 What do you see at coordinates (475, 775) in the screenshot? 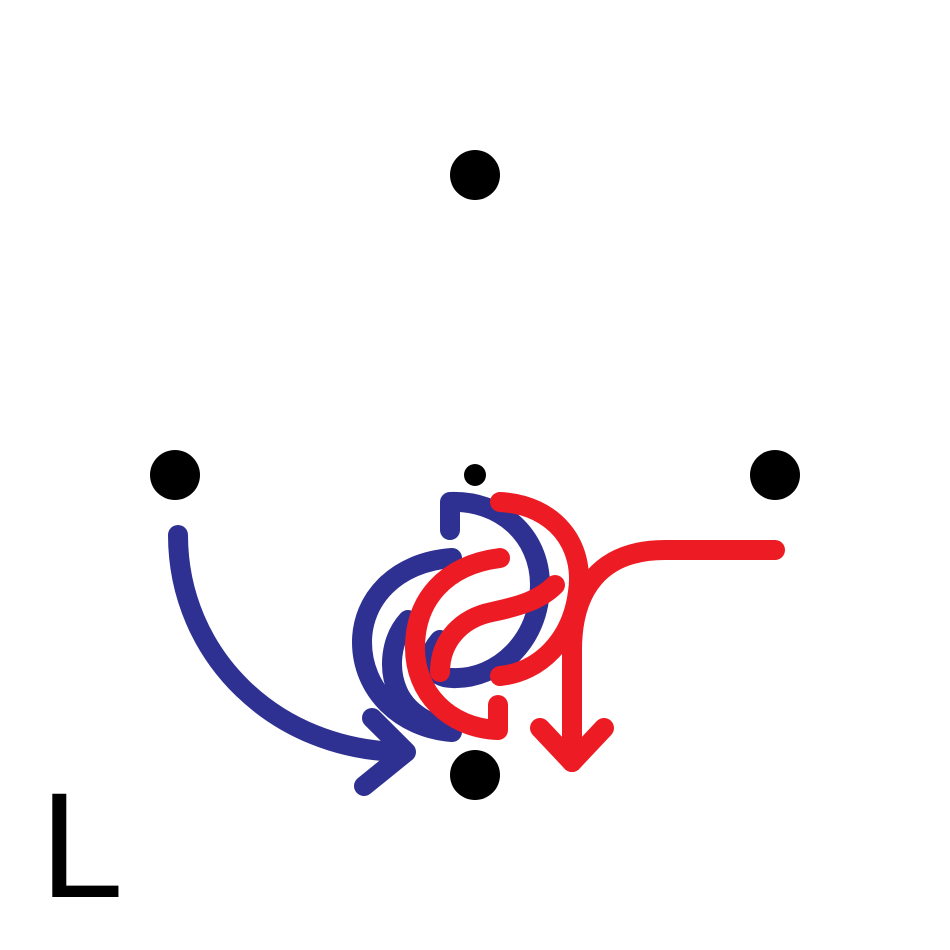
I see `dot-bottom` at bounding box center [475, 775].